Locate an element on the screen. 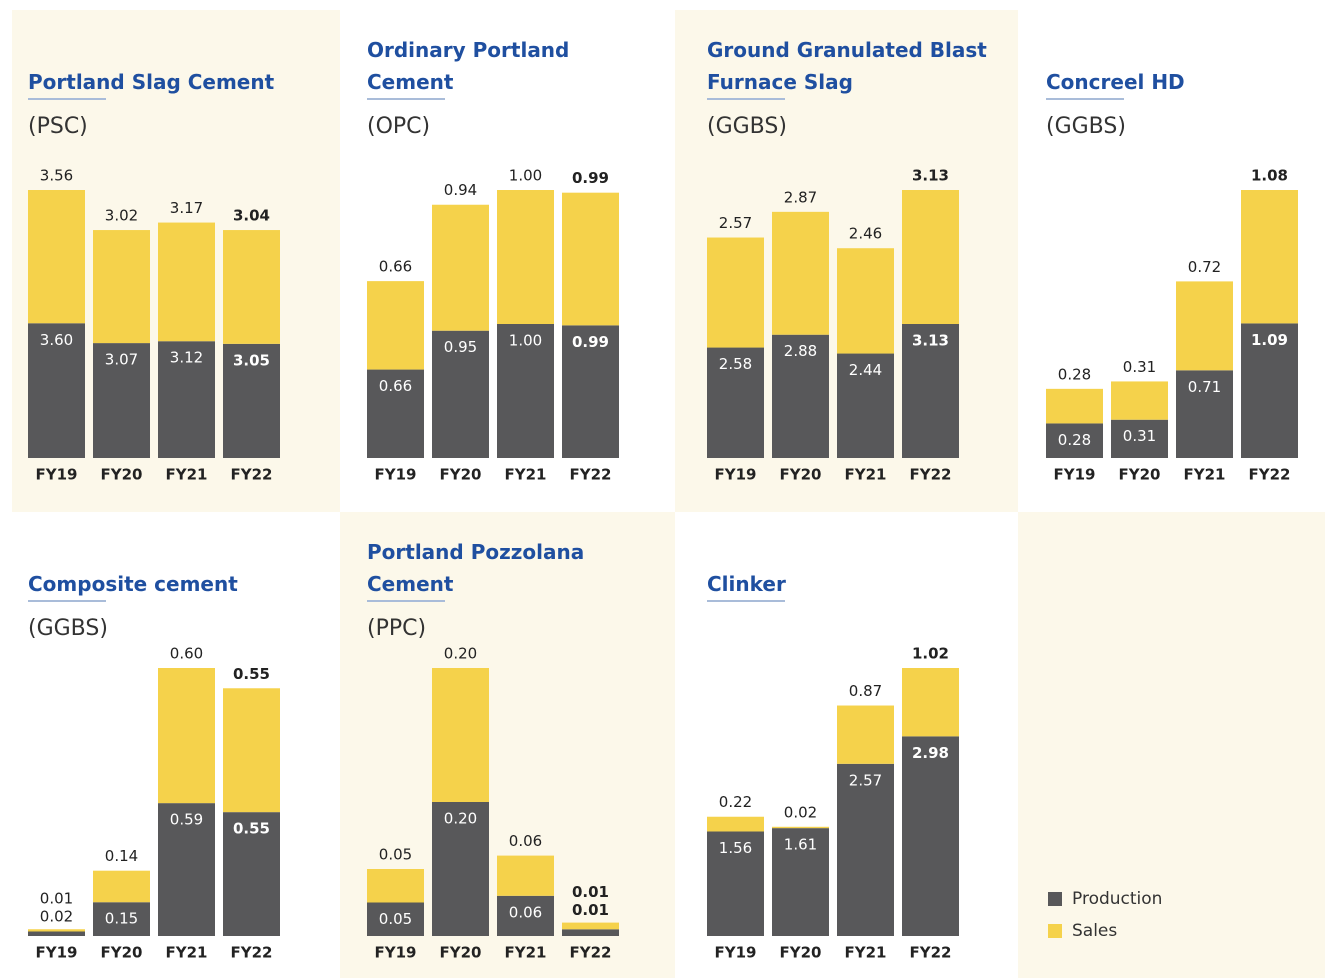 This screenshot has height=978, width=1325. legend-item: Production is located at coordinates (1105, 899).